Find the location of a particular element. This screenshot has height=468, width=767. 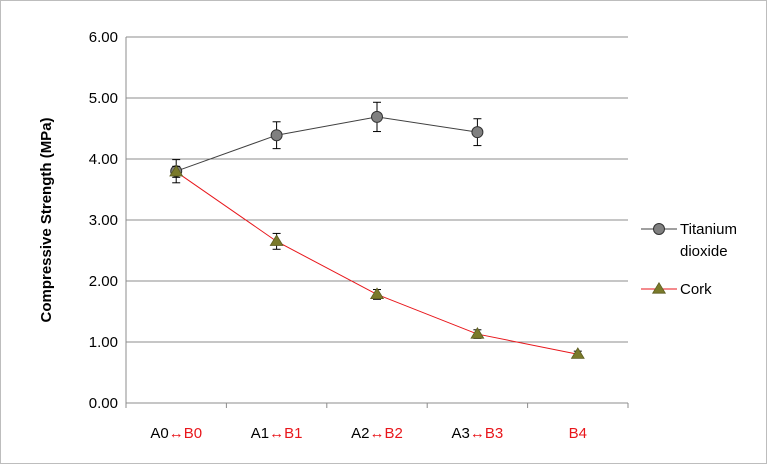

y-tick-labels: 0.00 1.00 2.00 3.00 4.00 5.00 6.00 is located at coordinates (103, 220).